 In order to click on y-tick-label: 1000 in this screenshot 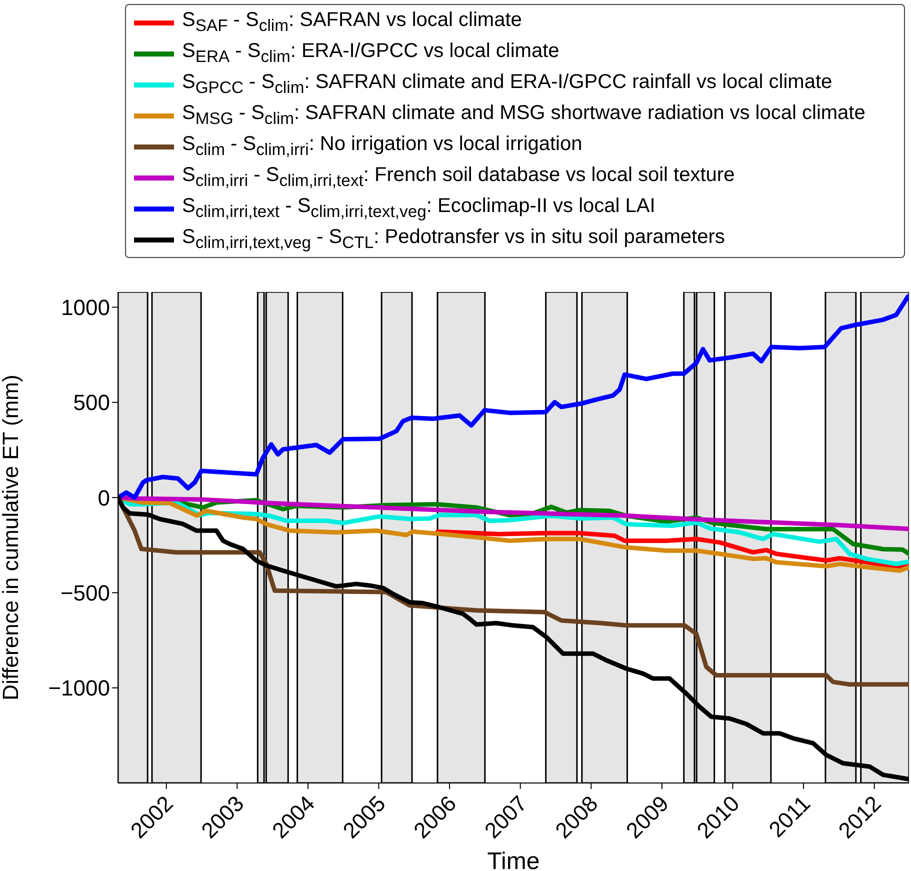, I will do `click(85, 307)`.